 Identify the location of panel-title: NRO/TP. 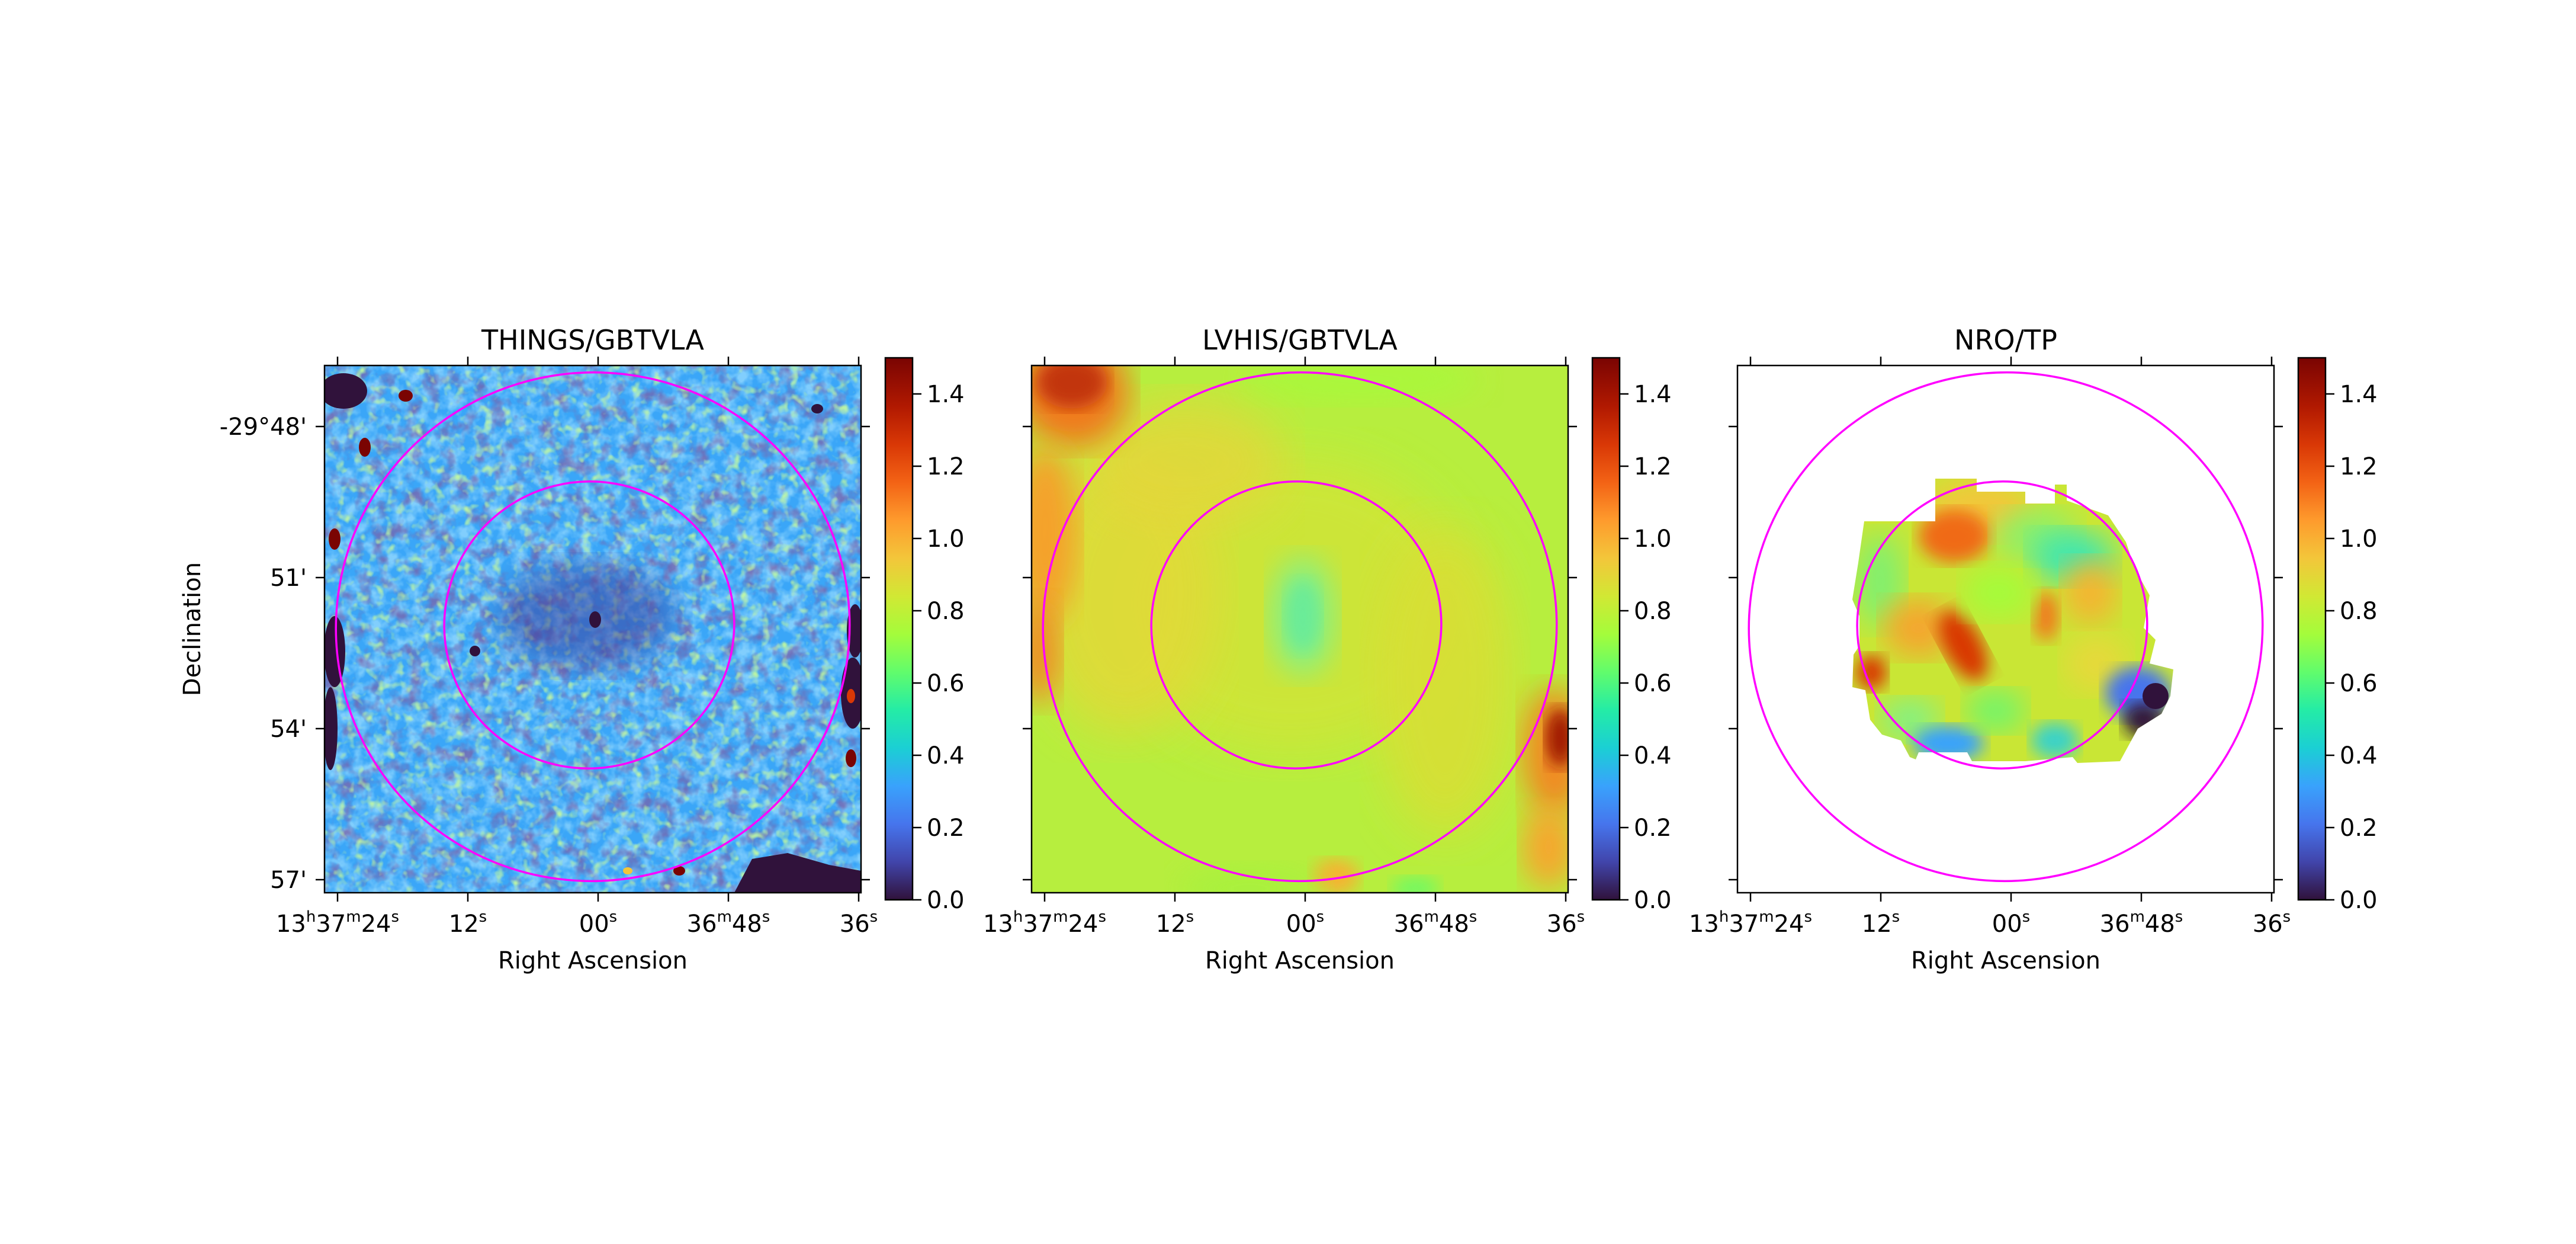
(2005, 340).